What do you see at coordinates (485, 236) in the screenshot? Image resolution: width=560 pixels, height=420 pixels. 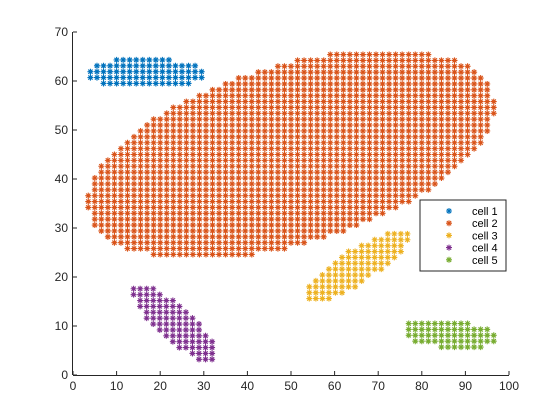 I see `legend-label: cell 3` at bounding box center [485, 236].